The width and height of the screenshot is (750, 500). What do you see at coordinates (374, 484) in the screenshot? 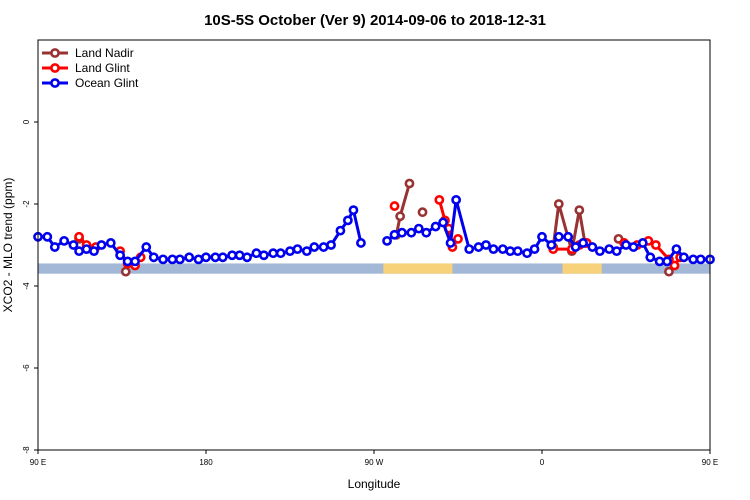
I see `x-axis-label: Longitude` at bounding box center [374, 484].